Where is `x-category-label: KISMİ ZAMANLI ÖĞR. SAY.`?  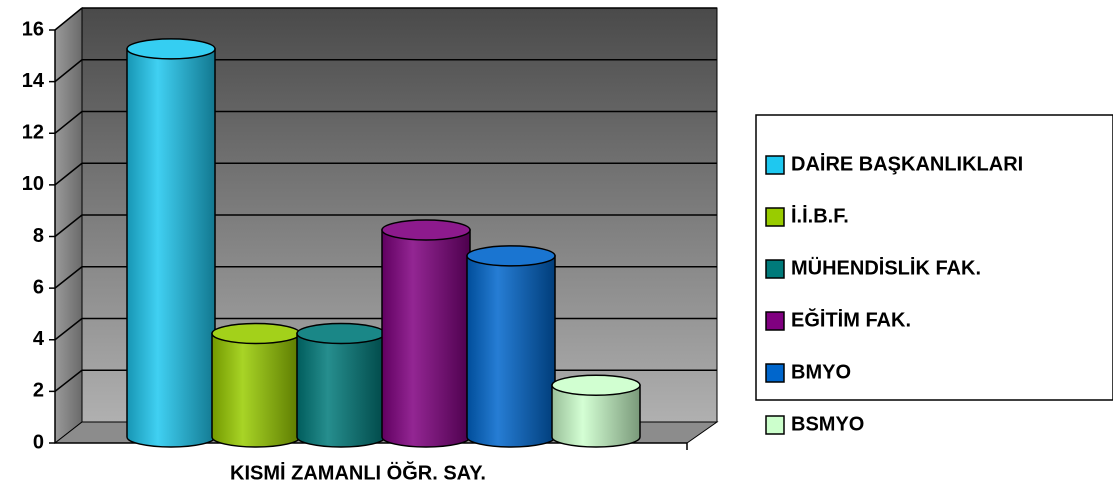 x-category-label: KISMİ ZAMANLI ÖĞR. SAY. is located at coordinates (358, 472).